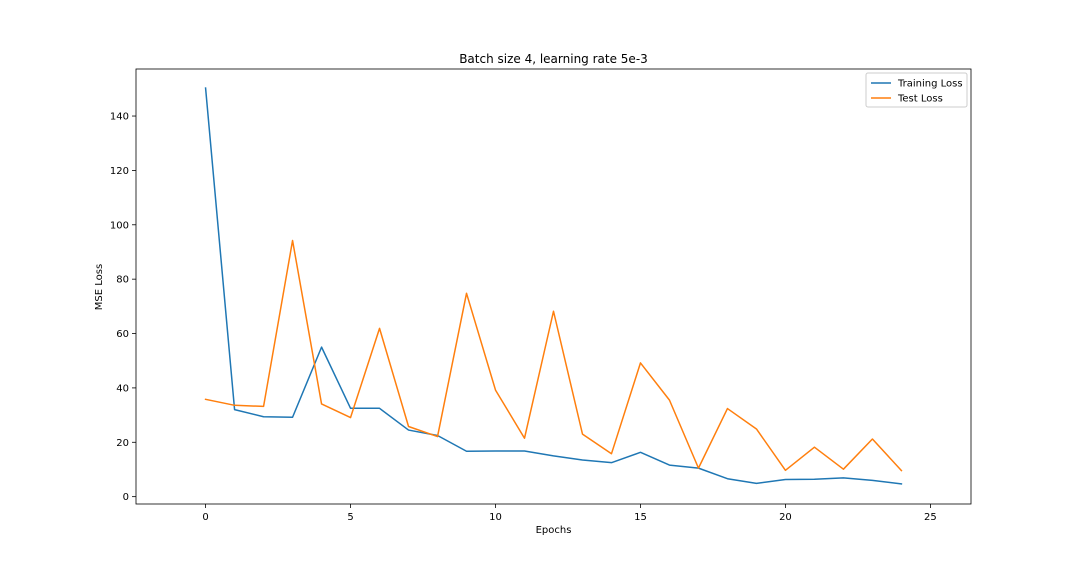 This screenshot has height=576, width=1080. Describe the element at coordinates (920, 99) in the screenshot. I see `legend-label: Test Loss` at that location.